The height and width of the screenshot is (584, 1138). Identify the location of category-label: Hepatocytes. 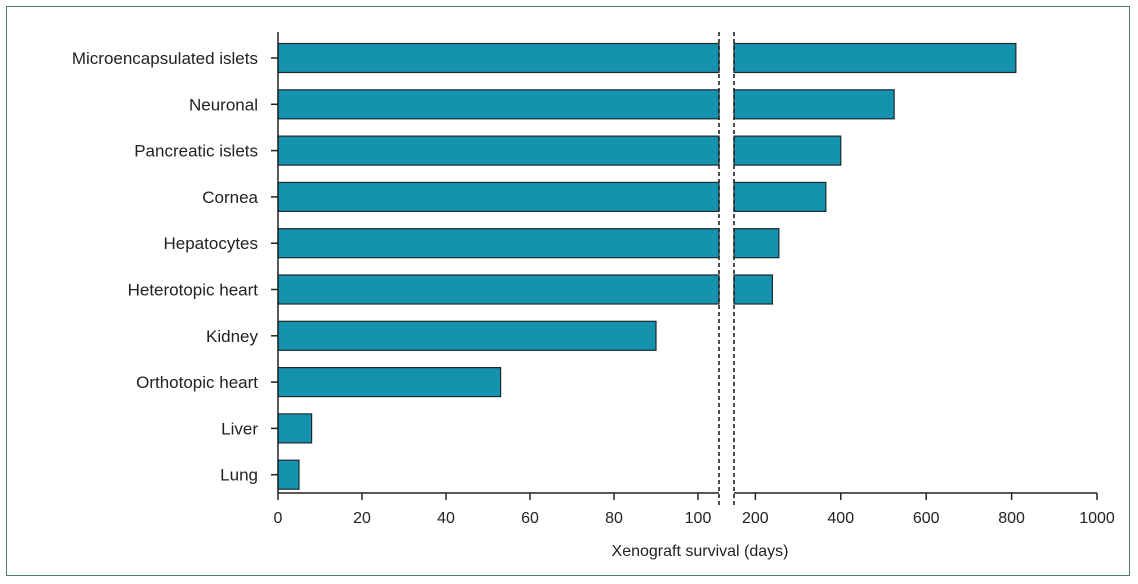
(211, 243).